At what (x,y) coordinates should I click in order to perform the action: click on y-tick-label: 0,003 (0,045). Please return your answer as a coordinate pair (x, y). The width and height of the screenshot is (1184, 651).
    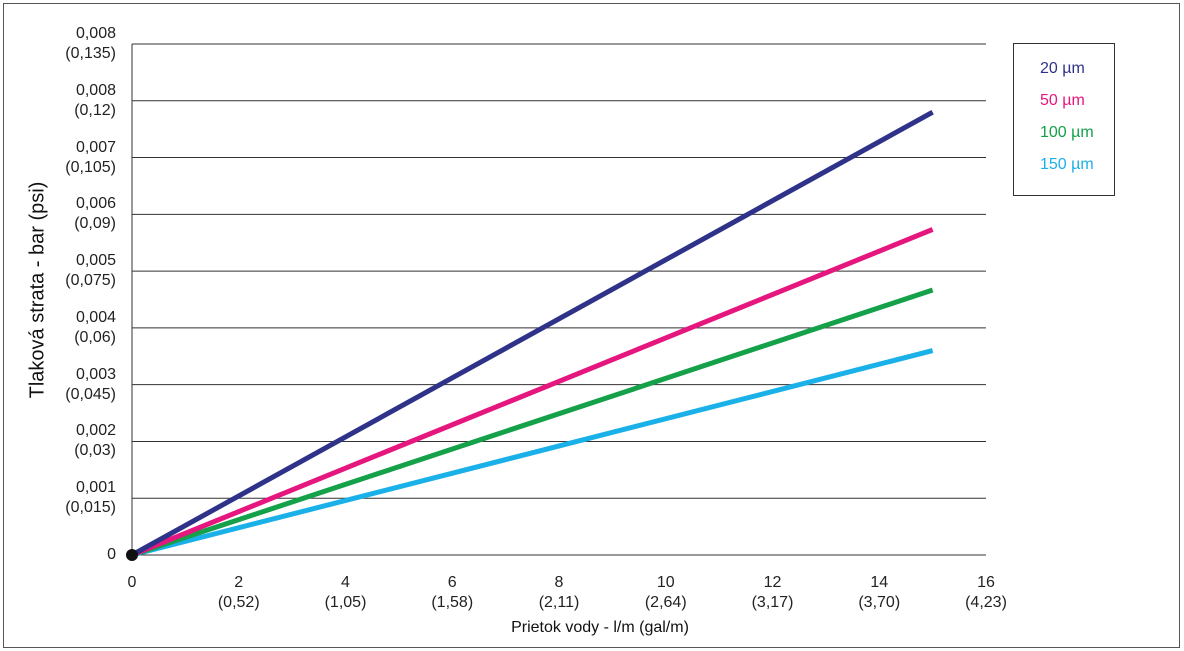
    Looking at the image, I should click on (90, 384).